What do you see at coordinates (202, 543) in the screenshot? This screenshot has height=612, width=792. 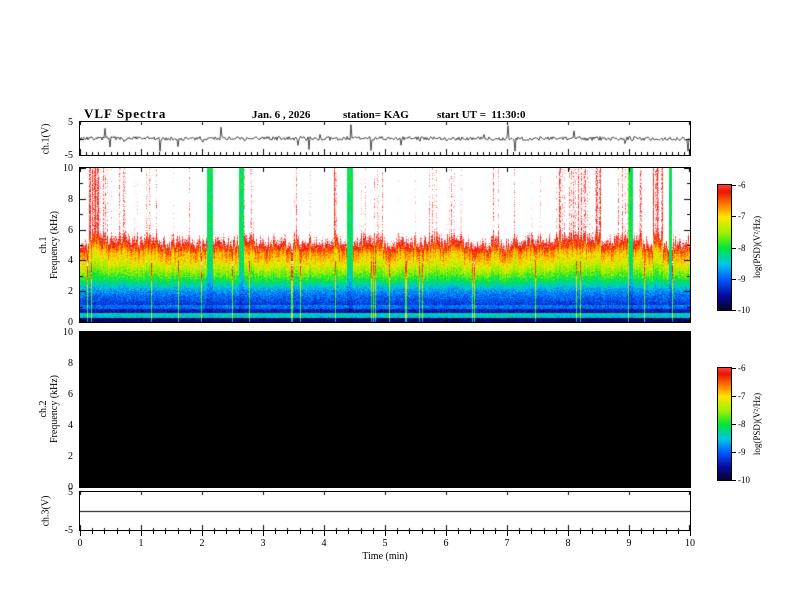 I see `x-tick-label: 2` at bounding box center [202, 543].